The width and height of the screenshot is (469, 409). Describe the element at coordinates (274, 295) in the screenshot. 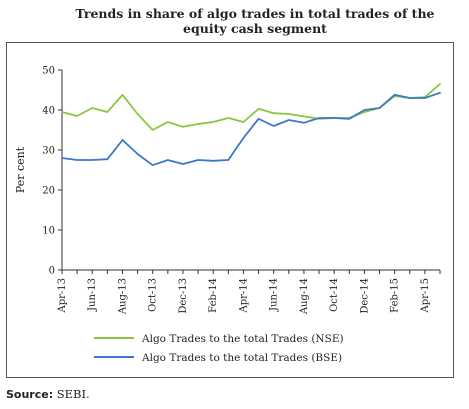

I see `x-tick-label: Jun-14` at that location.